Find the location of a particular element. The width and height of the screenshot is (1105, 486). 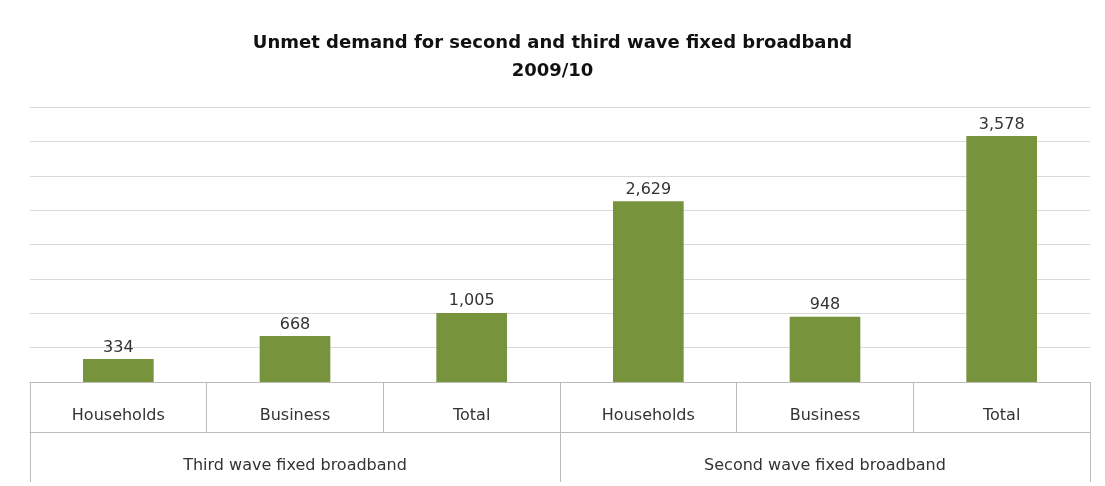

data-label: 2,629 is located at coordinates (648, 188).